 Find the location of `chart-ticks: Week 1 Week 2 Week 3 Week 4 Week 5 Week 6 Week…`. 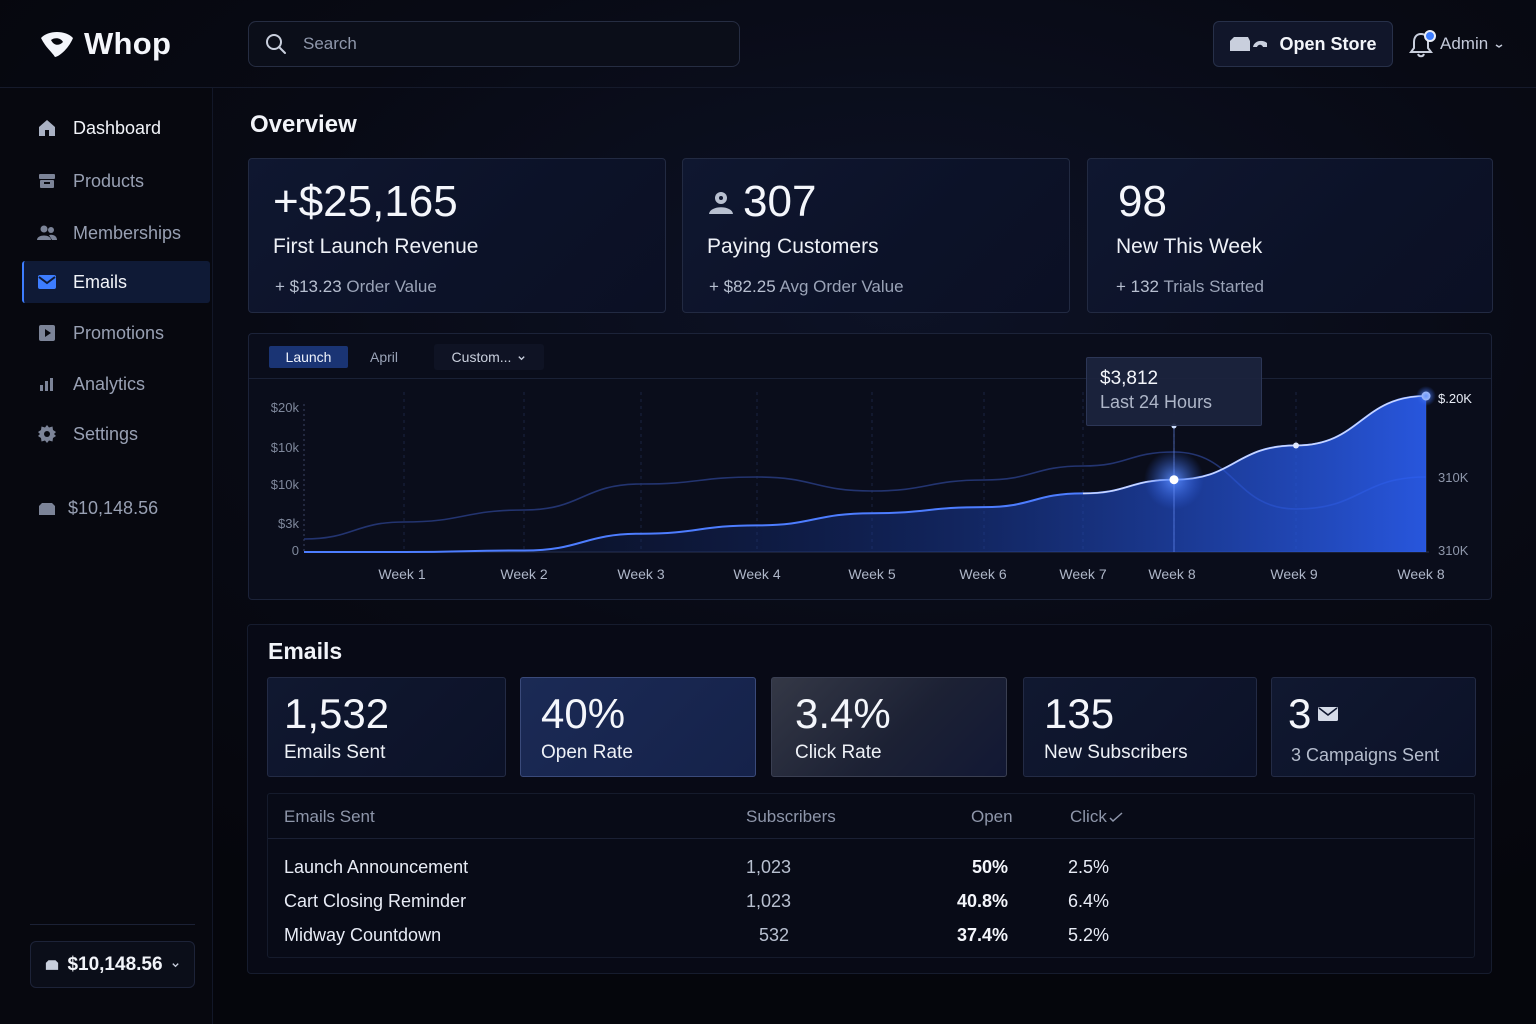

chart-ticks: Week 1 Week 2 Week 3 Week 4 Week 5 Week 6 Week… is located at coordinates (872, 486).